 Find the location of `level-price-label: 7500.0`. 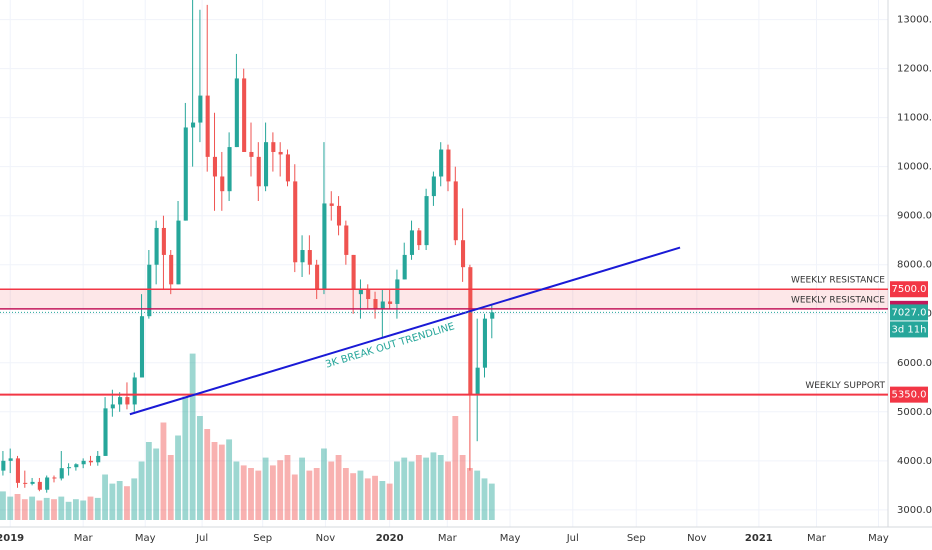

level-price-label: 7500.0 is located at coordinates (909, 289).